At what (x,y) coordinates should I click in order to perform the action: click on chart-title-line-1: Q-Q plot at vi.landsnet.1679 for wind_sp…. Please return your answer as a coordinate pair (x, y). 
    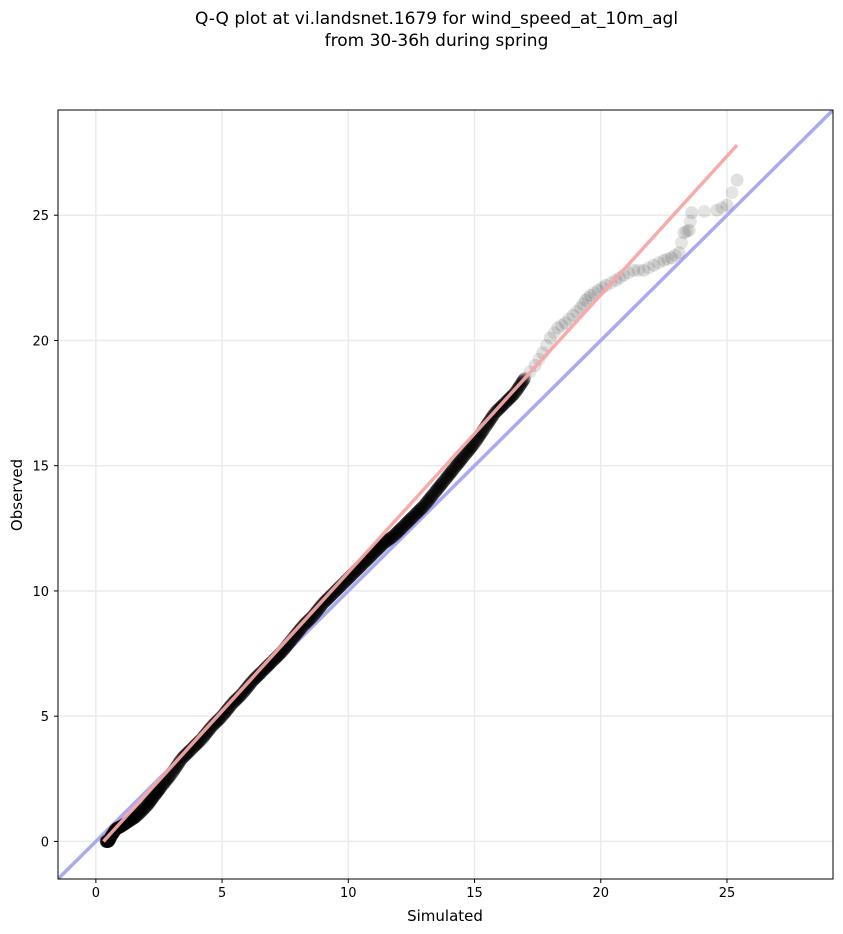
    Looking at the image, I should click on (436, 19).